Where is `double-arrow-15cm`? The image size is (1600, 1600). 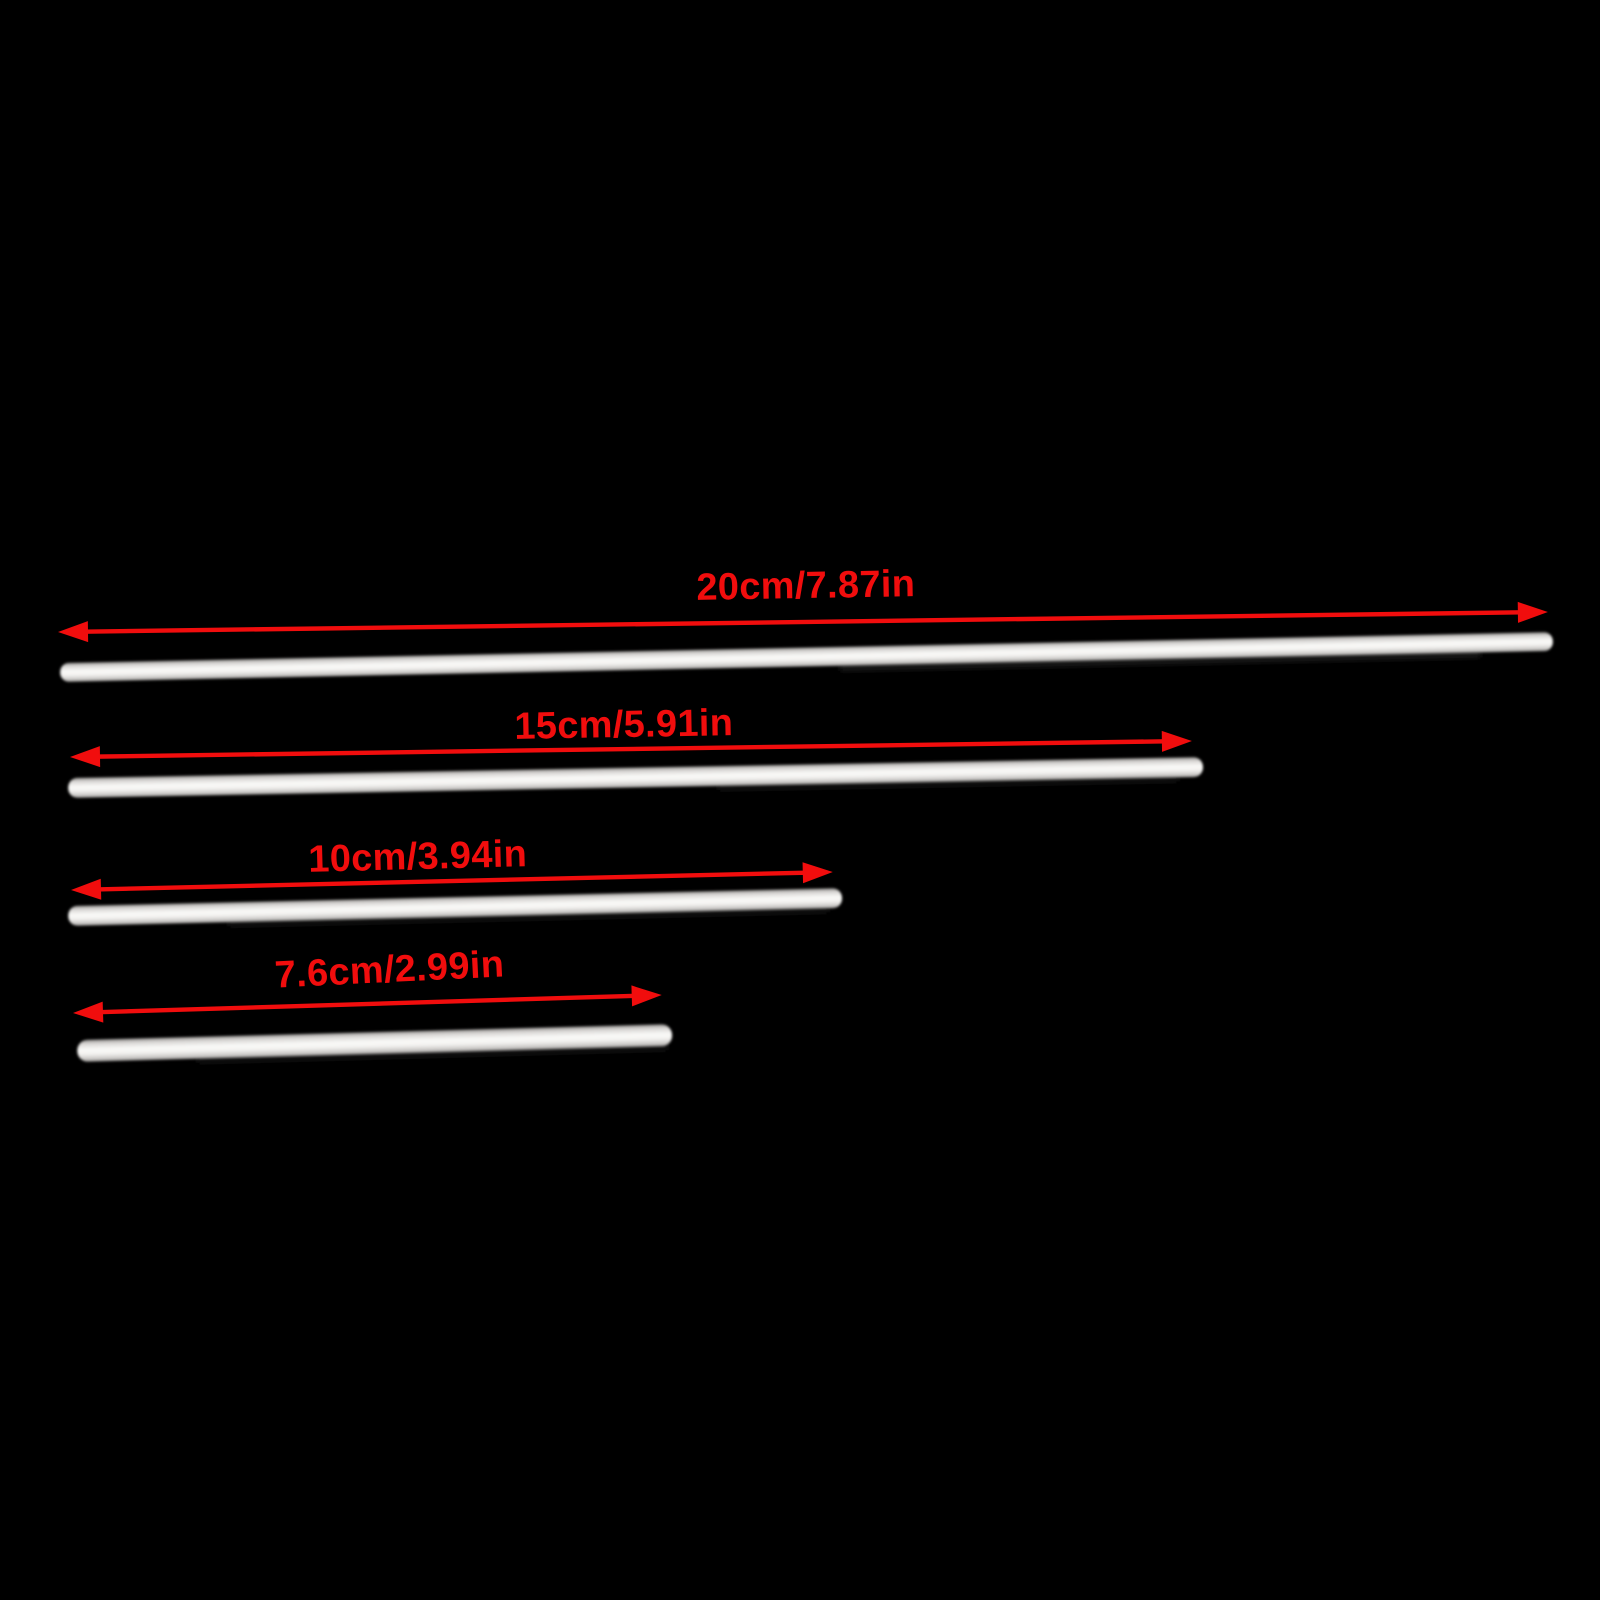
double-arrow-15cm is located at coordinates (631, 749).